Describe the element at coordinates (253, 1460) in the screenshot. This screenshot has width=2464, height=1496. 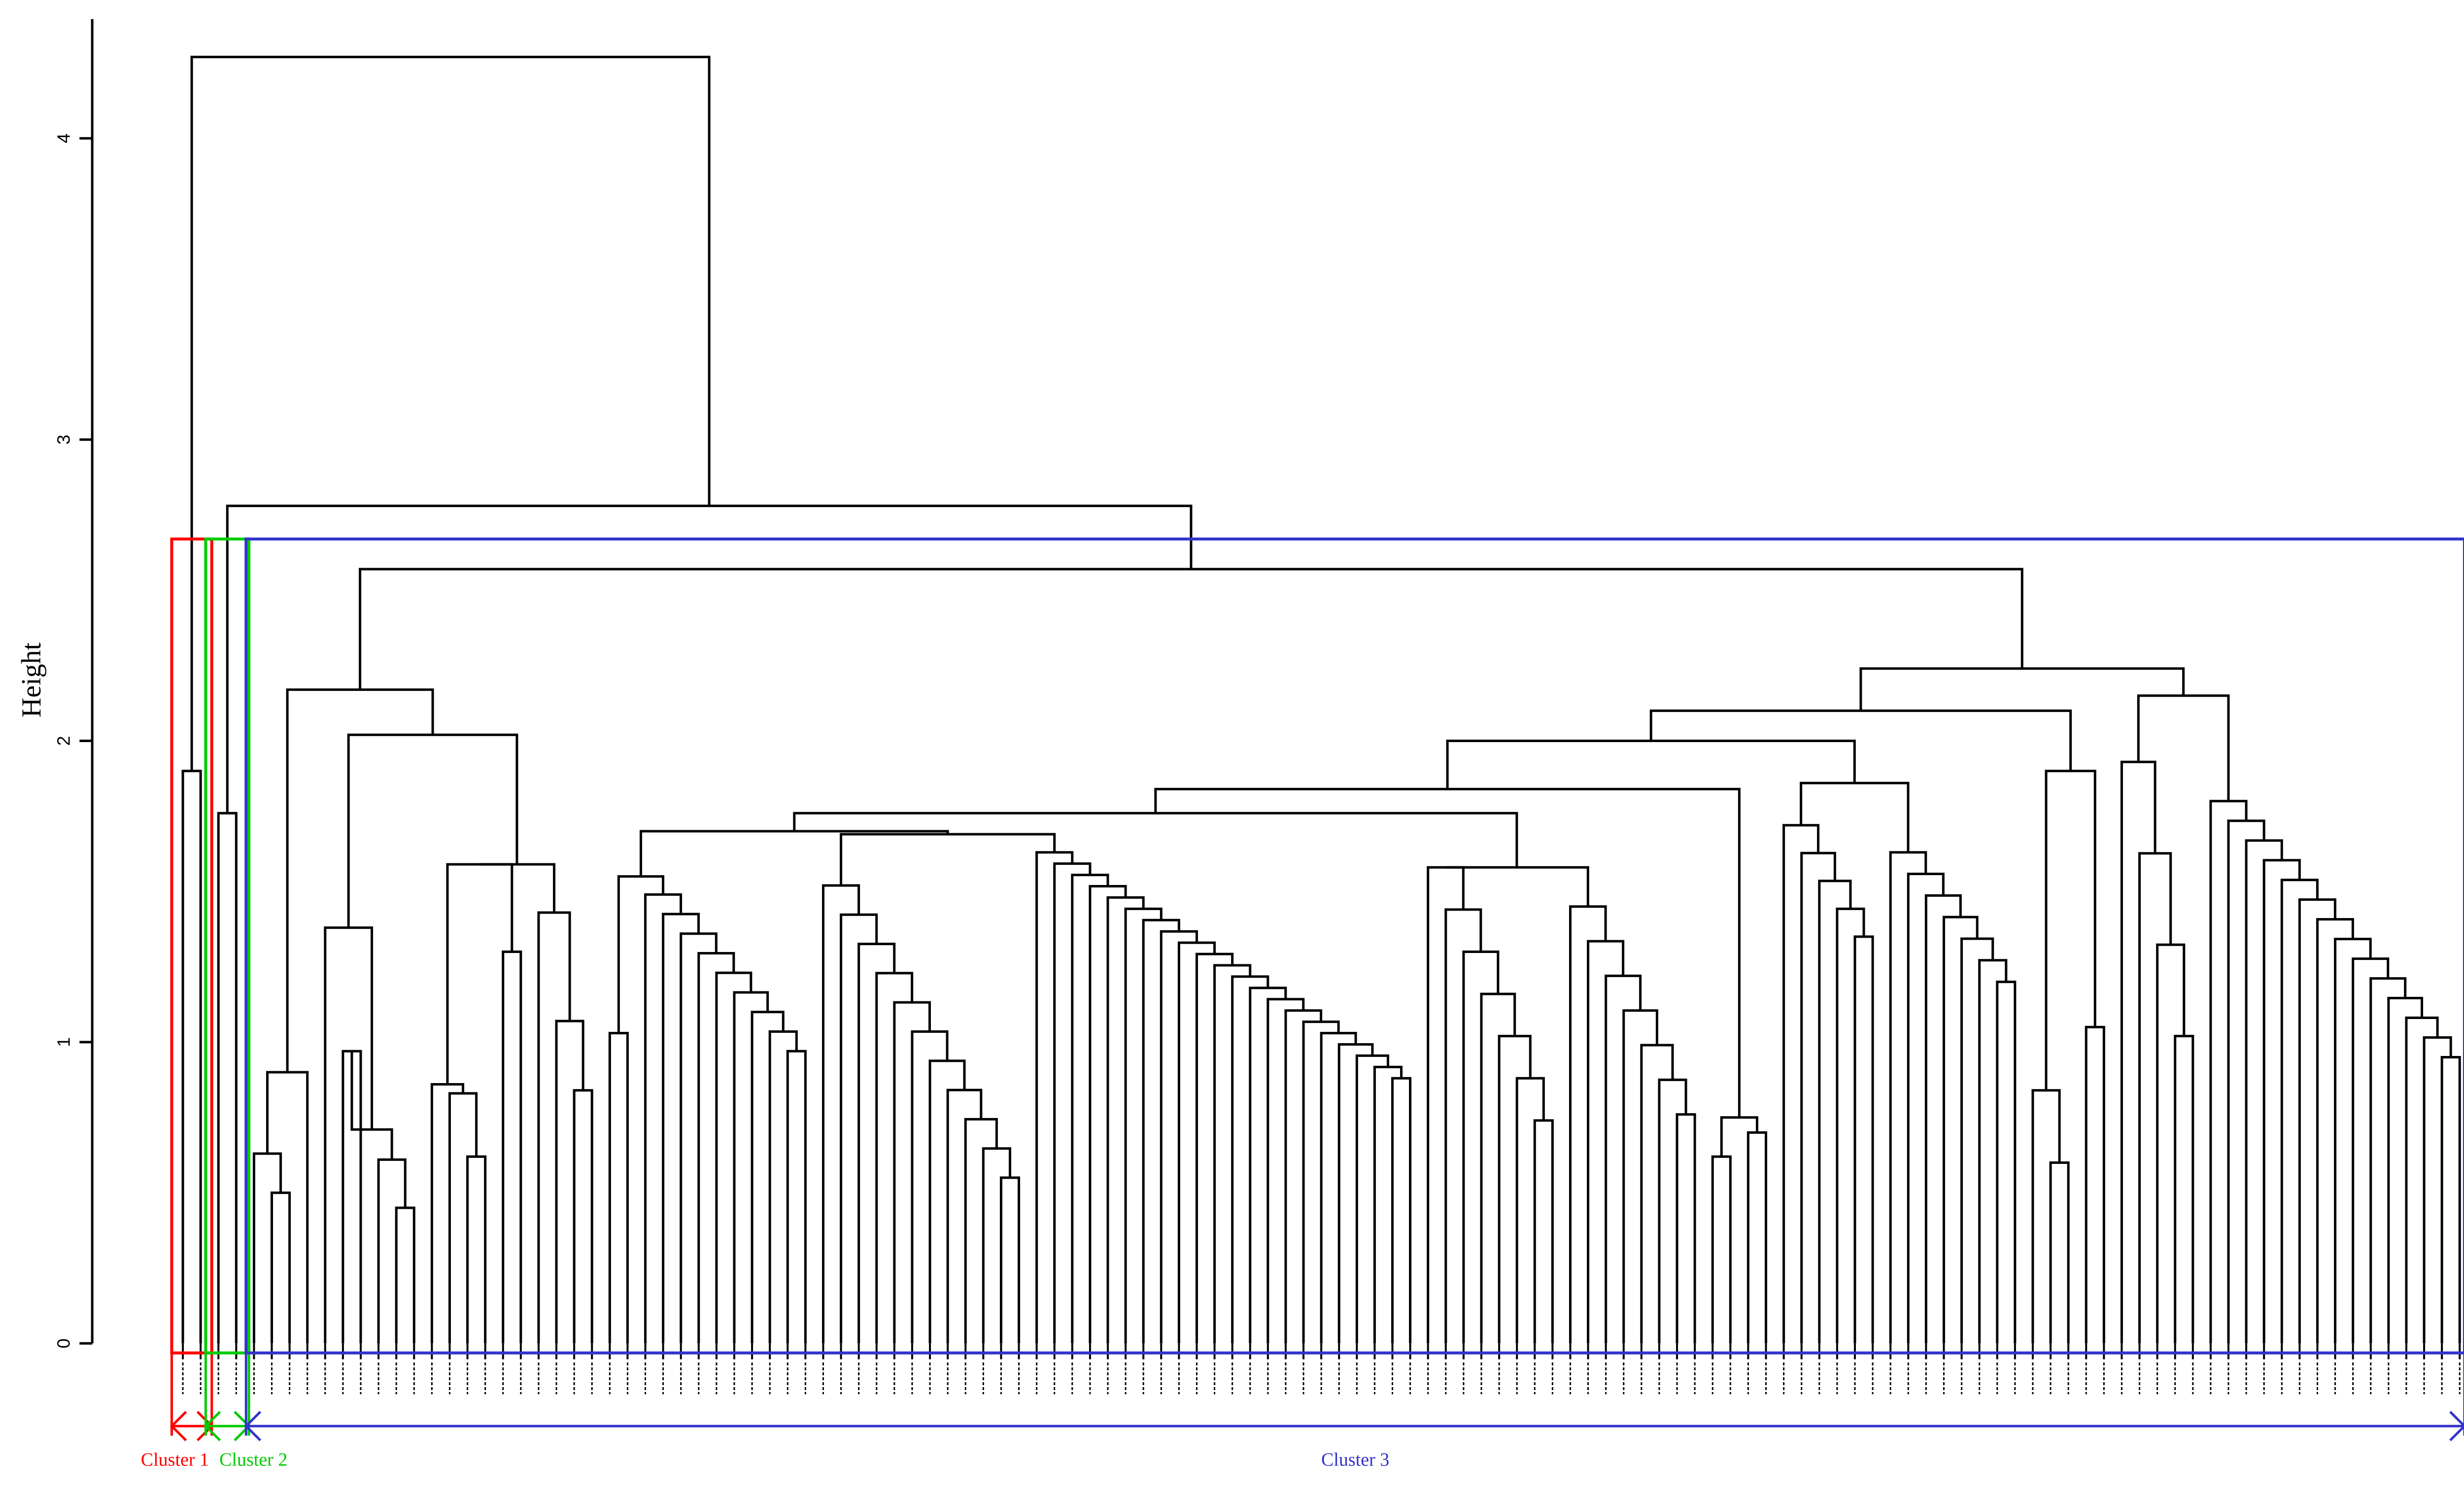
I see `cluster-label: Cluster 2` at that location.